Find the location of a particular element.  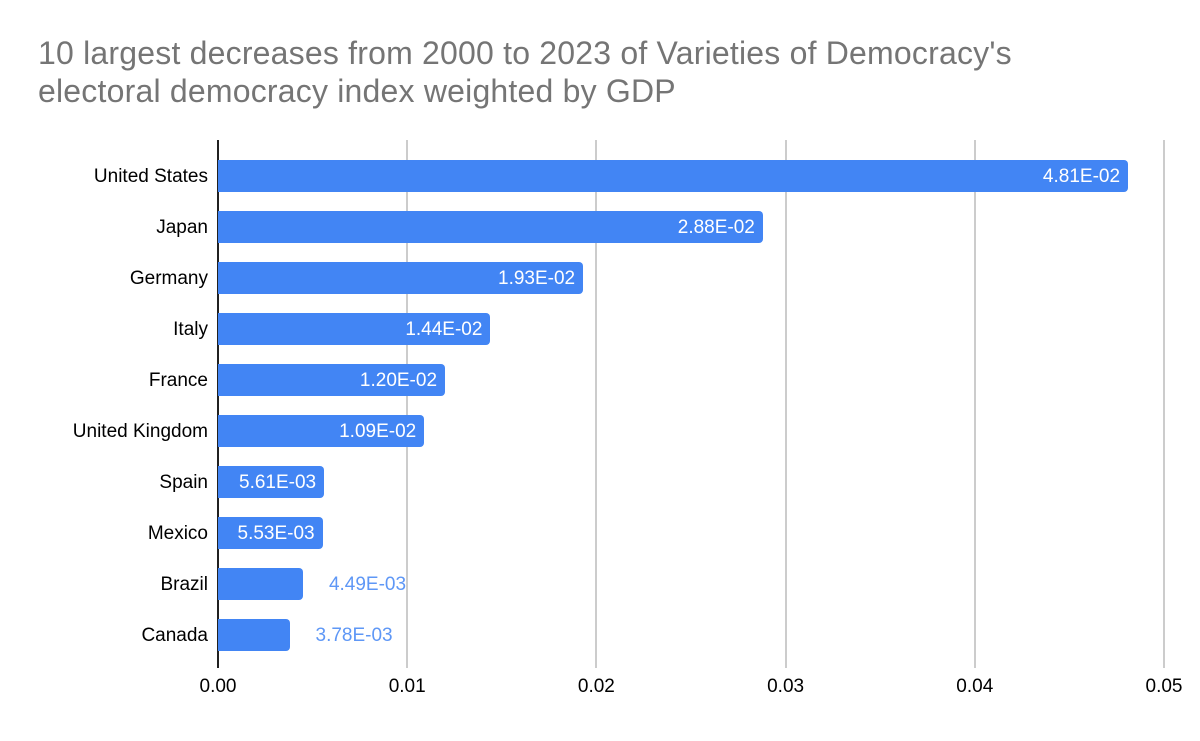

category-label: Italy is located at coordinates (190, 329).